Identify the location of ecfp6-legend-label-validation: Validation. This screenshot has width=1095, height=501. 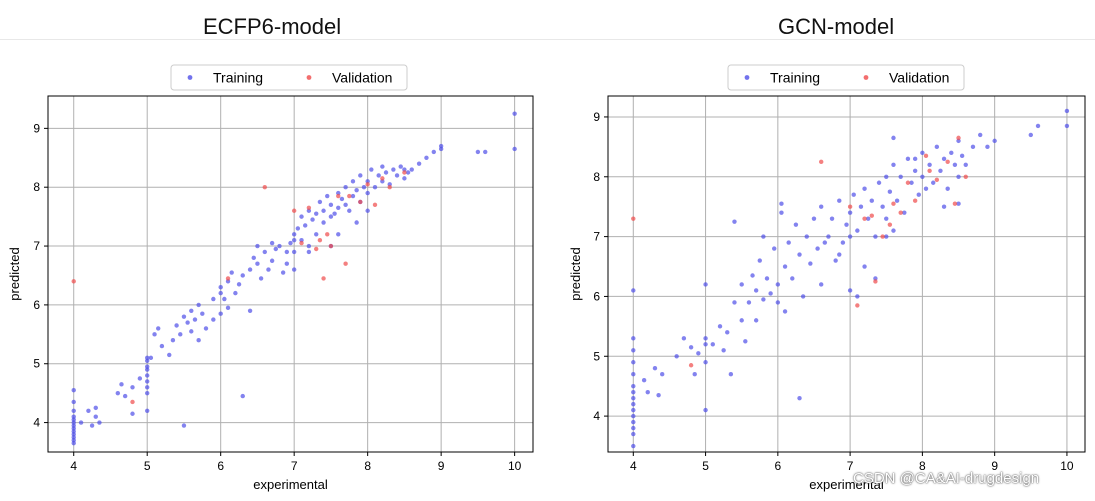
(362, 78).